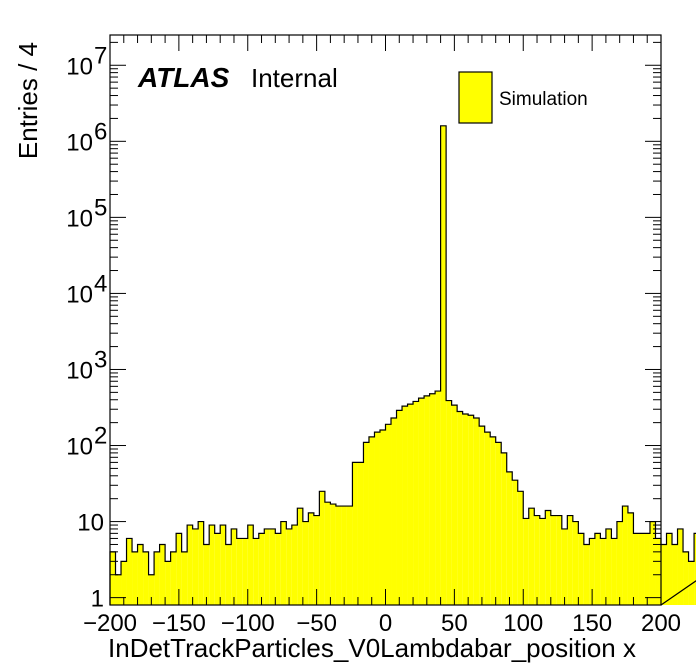 The height and width of the screenshot is (672, 696). Describe the element at coordinates (523, 623) in the screenshot. I see `x-tick-label: 100` at that location.